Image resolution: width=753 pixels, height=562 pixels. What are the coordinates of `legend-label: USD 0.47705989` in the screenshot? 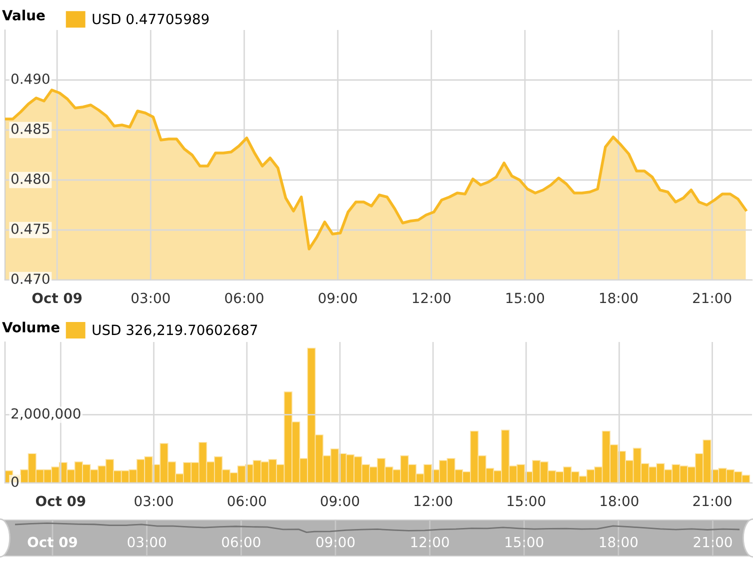 It's located at (150, 19).